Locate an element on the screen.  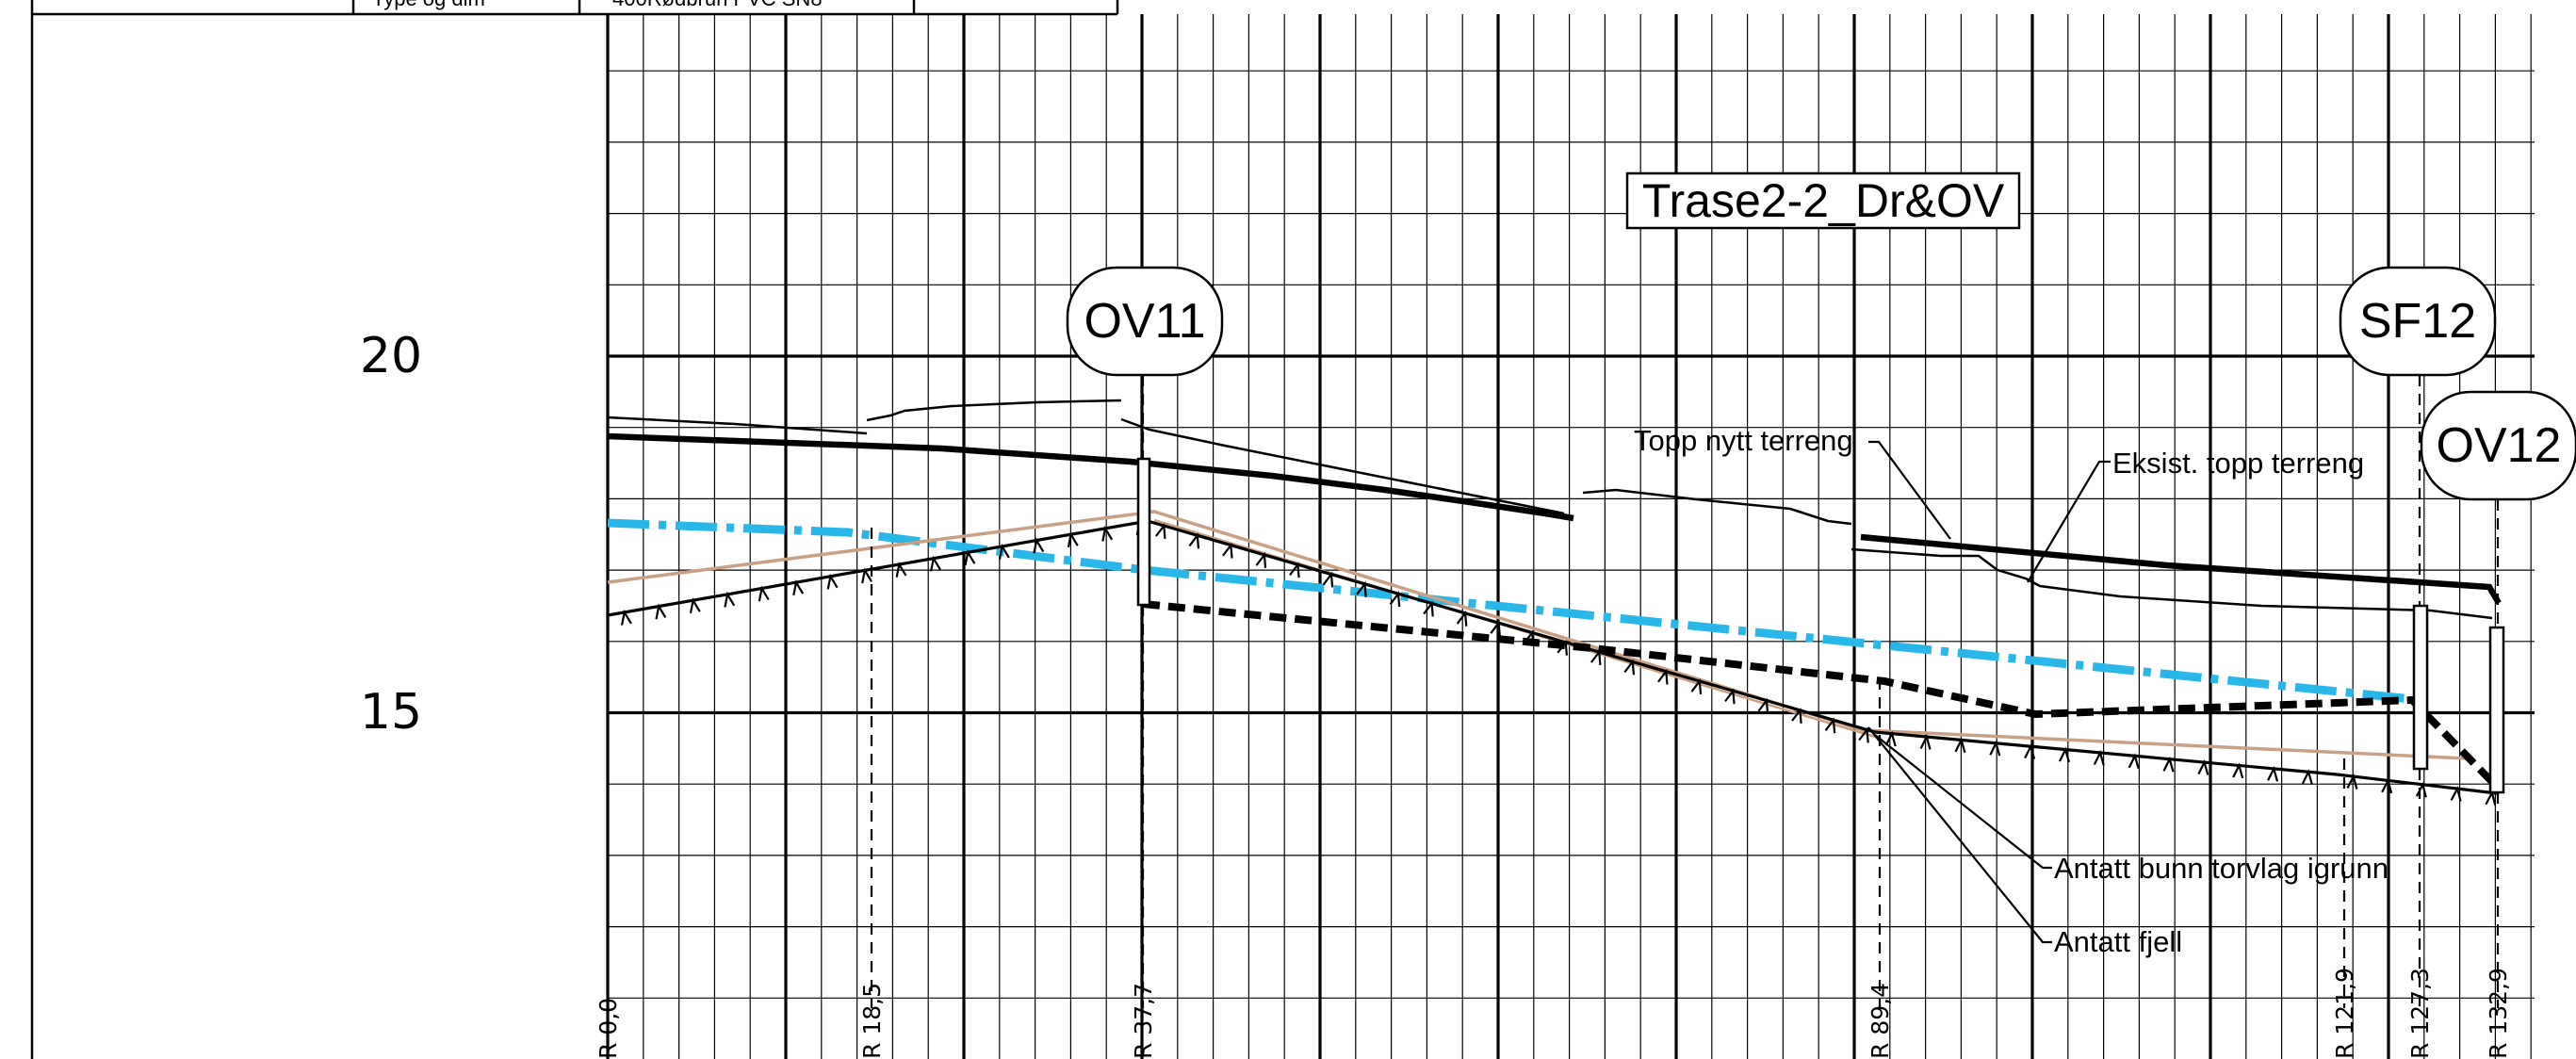
water-level-line is located at coordinates (1514, 611).